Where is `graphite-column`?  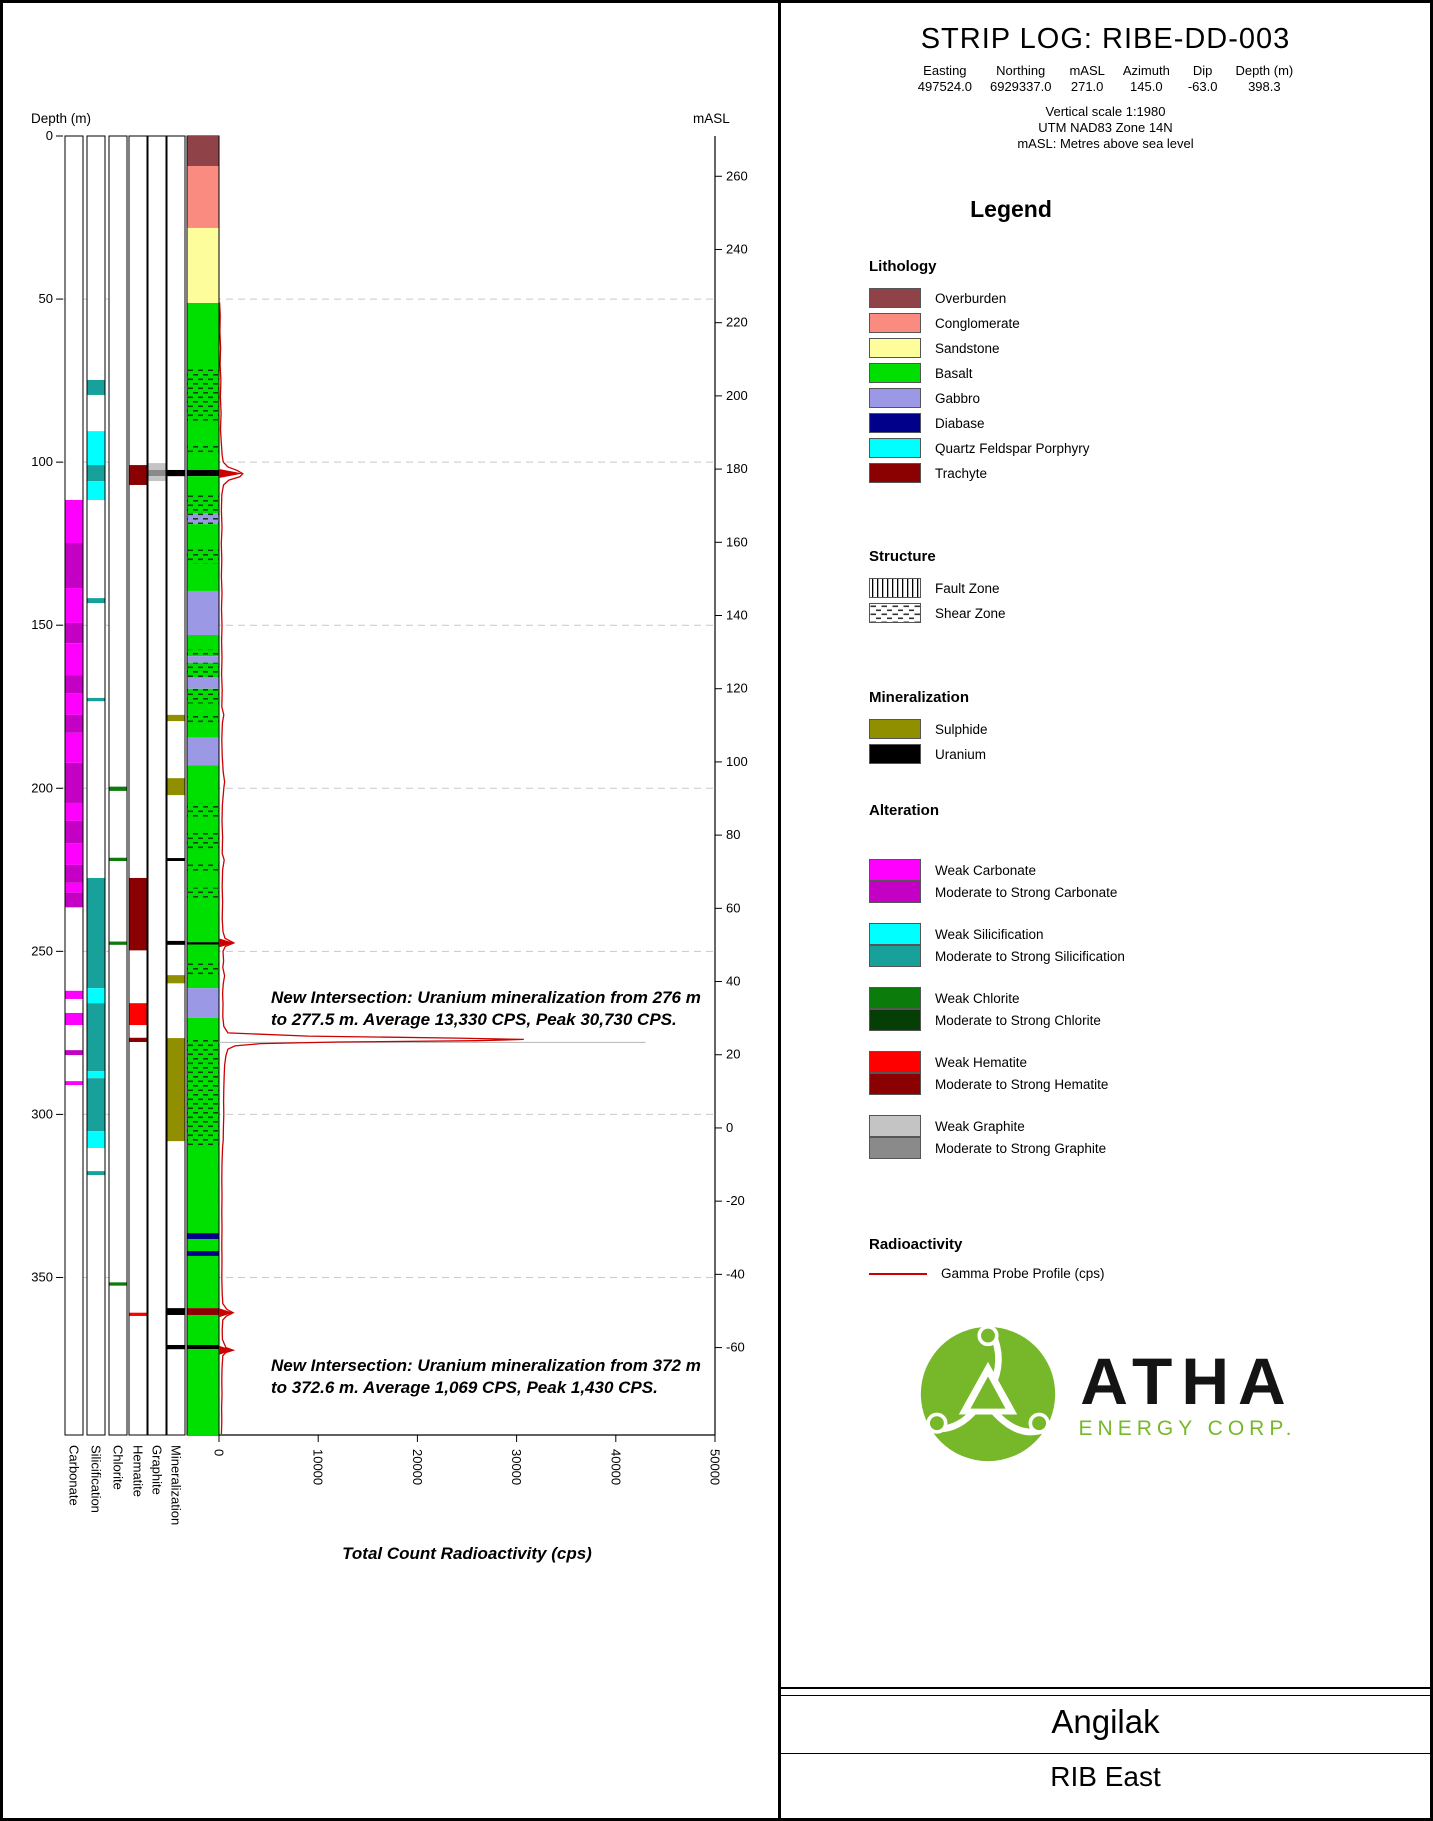 graphite-column is located at coordinates (157, 785).